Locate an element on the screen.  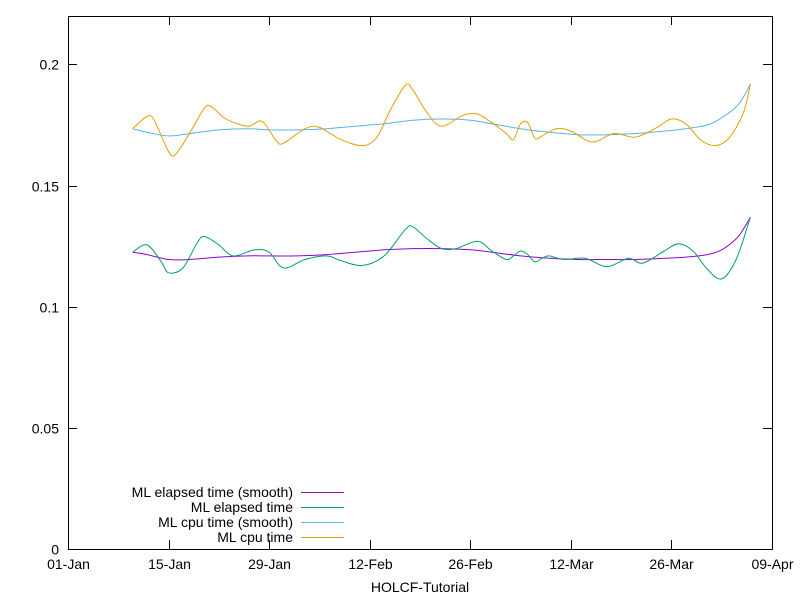
y-tick-label: 0.05 is located at coordinates (45, 429).